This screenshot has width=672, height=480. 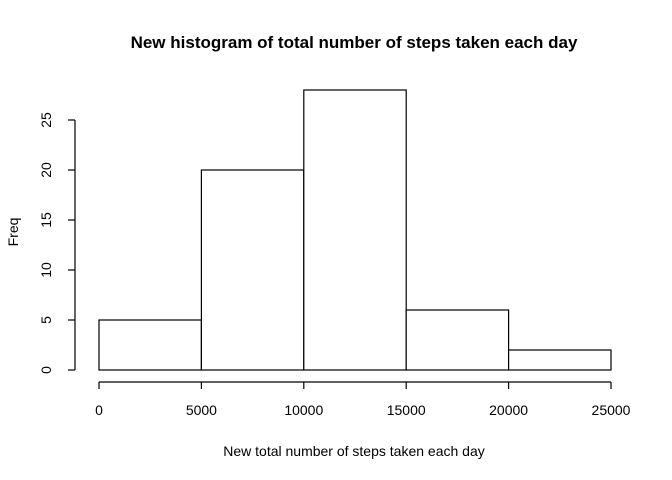 I want to click on y-tick-label: 0, so click(x=46, y=370).